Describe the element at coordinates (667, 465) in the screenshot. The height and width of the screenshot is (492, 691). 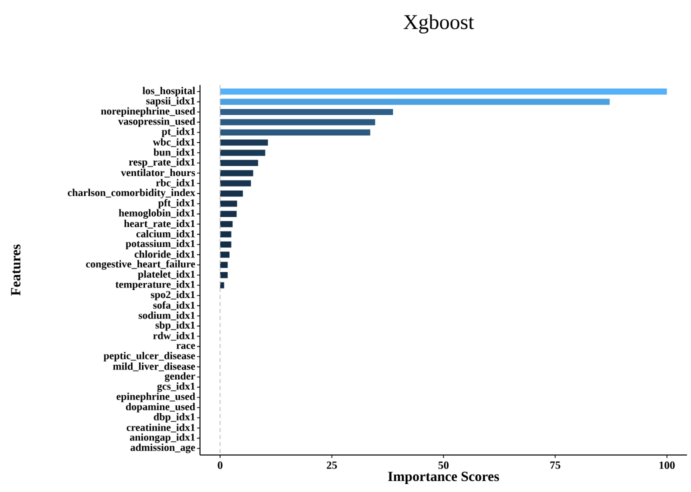
I see `x-tick-label: 100` at that location.